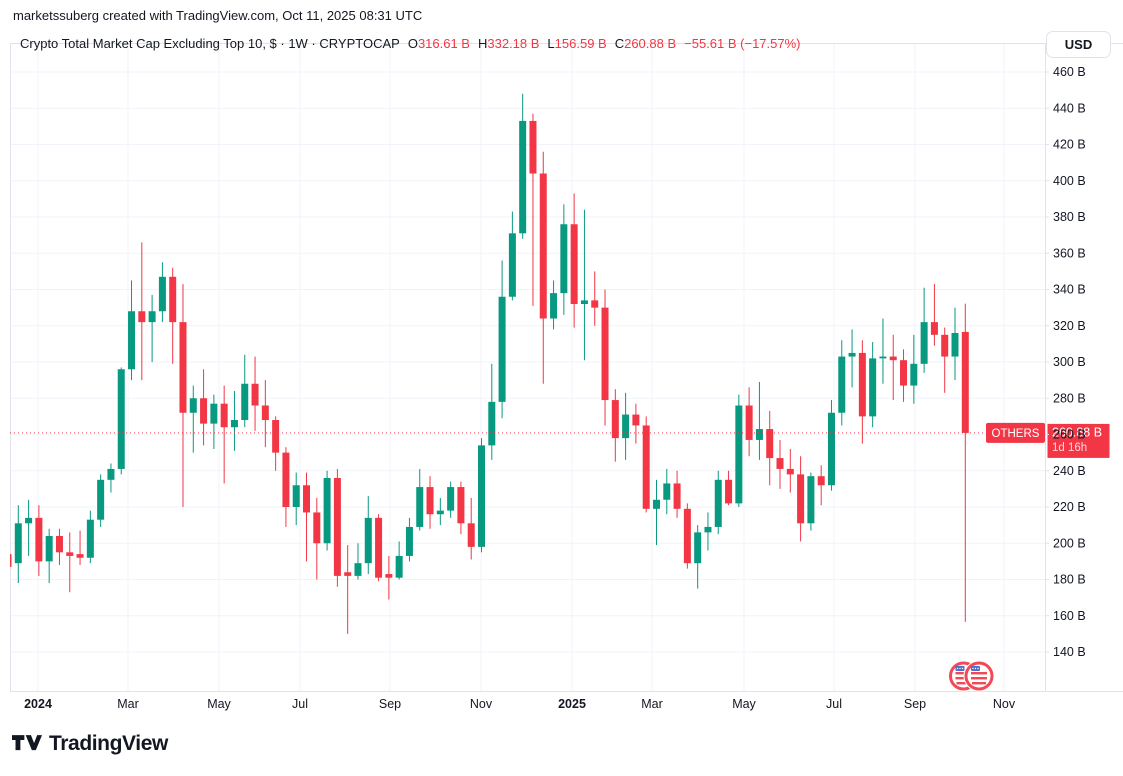 This screenshot has width=1123, height=776. What do you see at coordinates (108, 743) in the screenshot?
I see `tradingview-logo-text: TradingView` at bounding box center [108, 743].